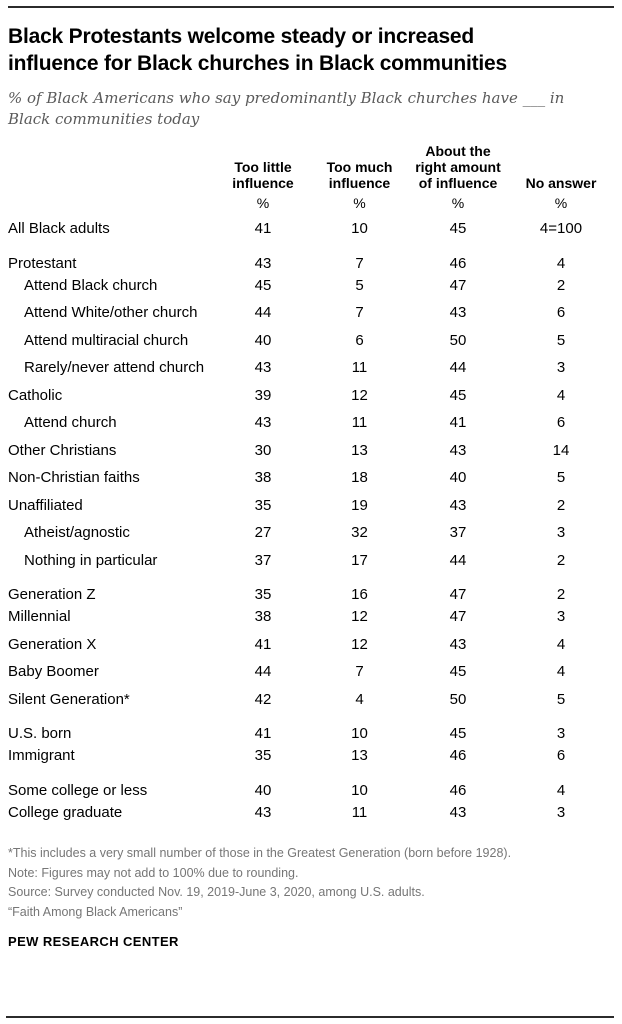 This screenshot has width=622, height=1024. I want to click on value-cell: 14, so click(561, 450).